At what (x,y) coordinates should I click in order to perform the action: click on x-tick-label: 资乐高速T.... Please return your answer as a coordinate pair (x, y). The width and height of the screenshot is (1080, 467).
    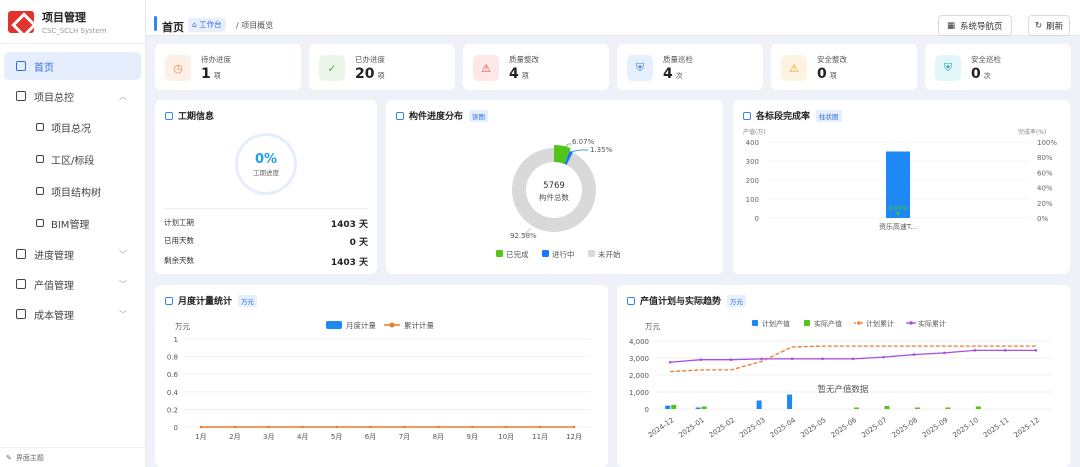
    Looking at the image, I should click on (898, 226).